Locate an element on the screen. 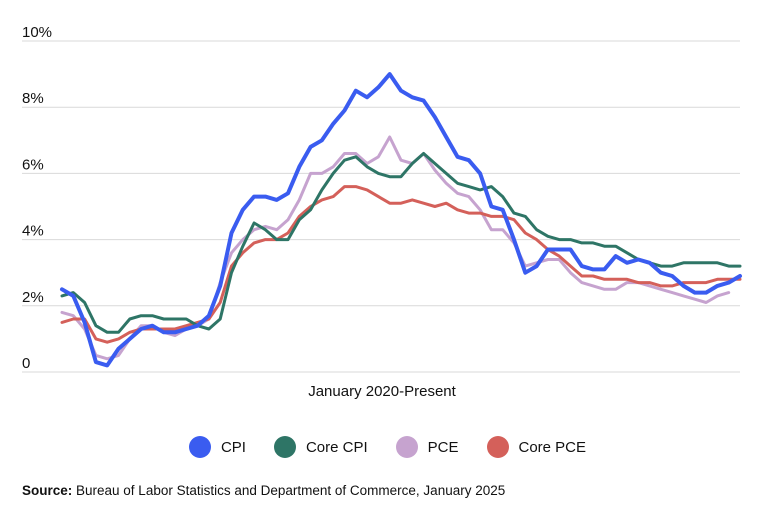  y-tick-label: 0 is located at coordinates (26, 363).